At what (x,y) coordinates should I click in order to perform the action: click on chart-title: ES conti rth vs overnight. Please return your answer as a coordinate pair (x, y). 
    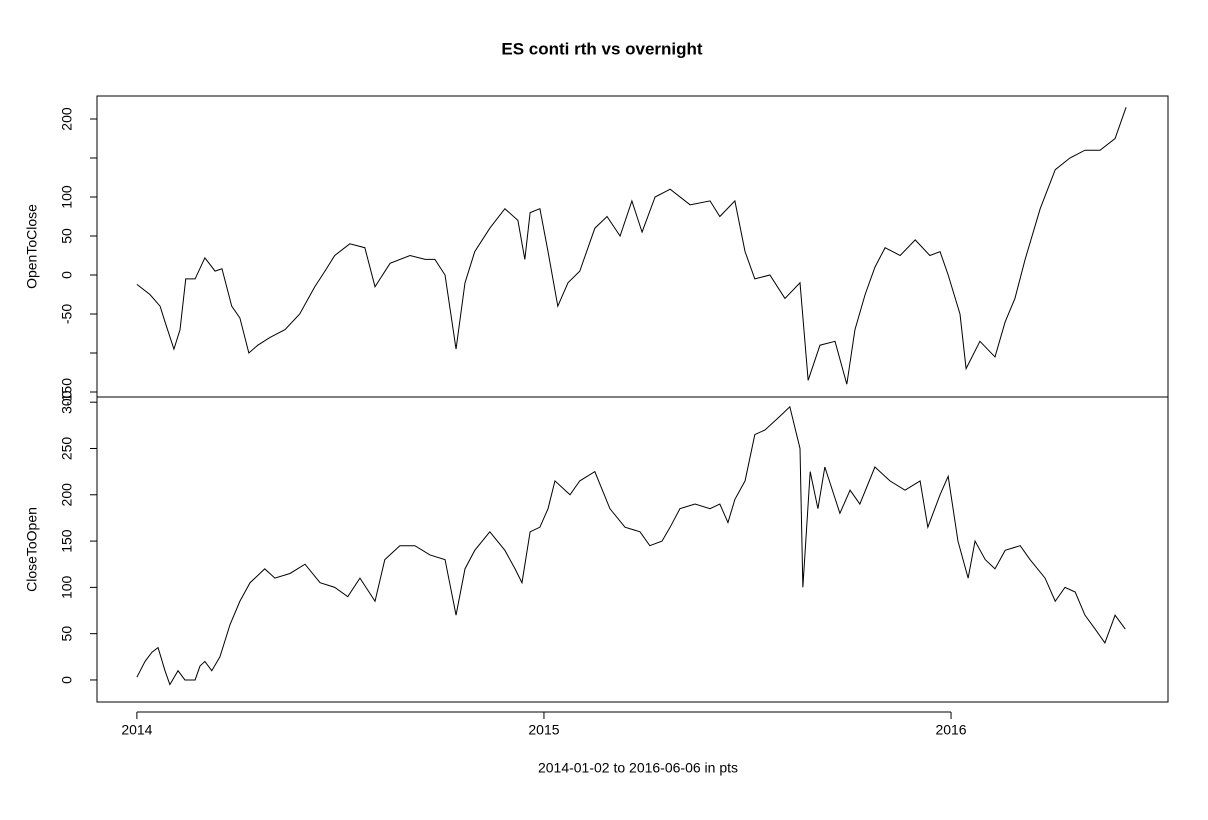
    Looking at the image, I should click on (602, 48).